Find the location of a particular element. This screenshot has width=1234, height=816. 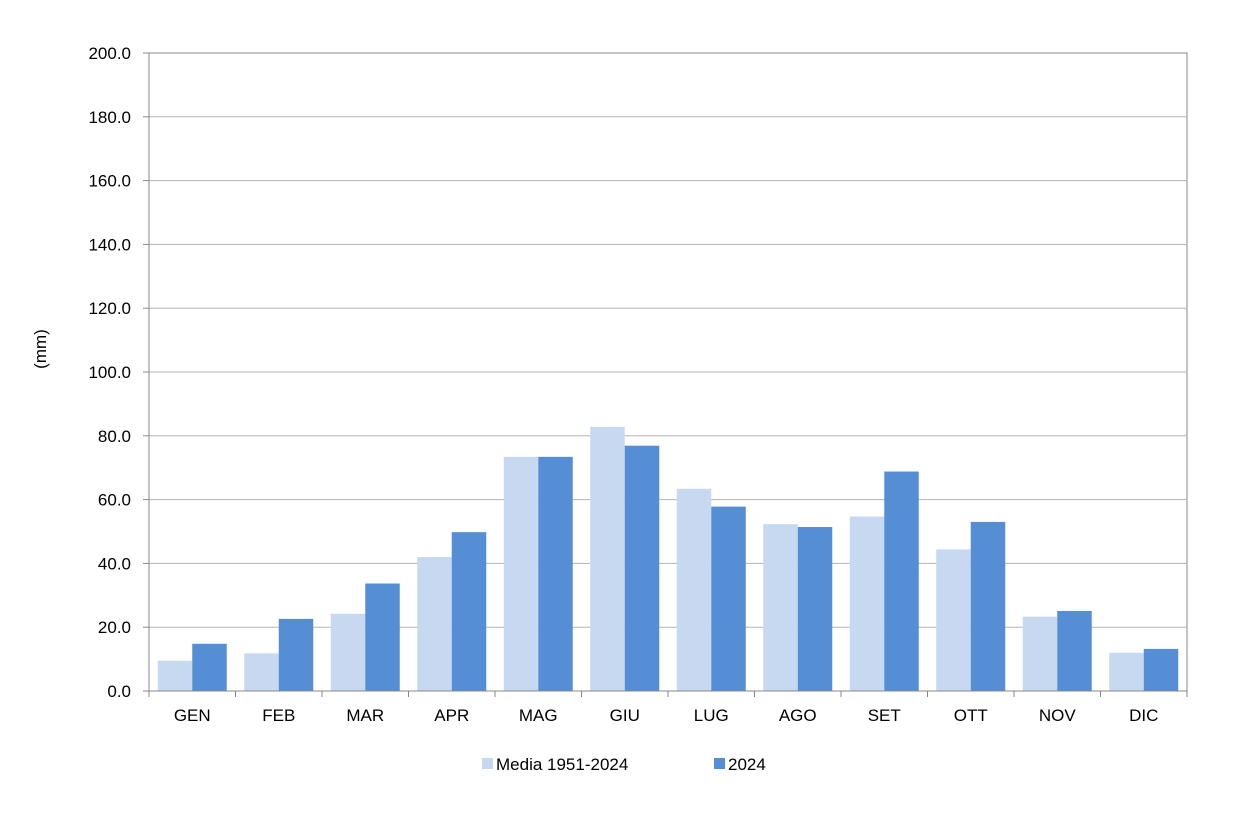

y-tick-label: 80.0 is located at coordinates (114, 436).